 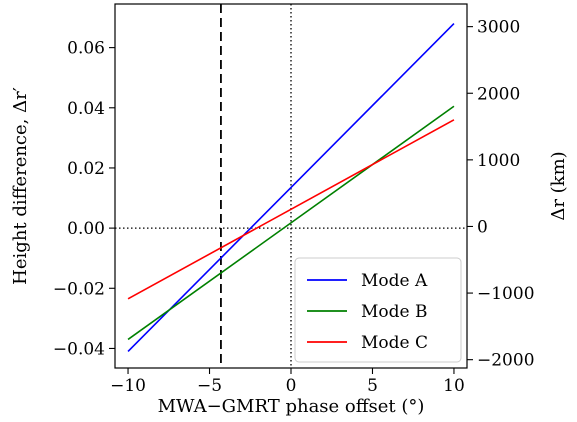 I want to click on y-tick-label-right: 2000, so click(x=498, y=94).